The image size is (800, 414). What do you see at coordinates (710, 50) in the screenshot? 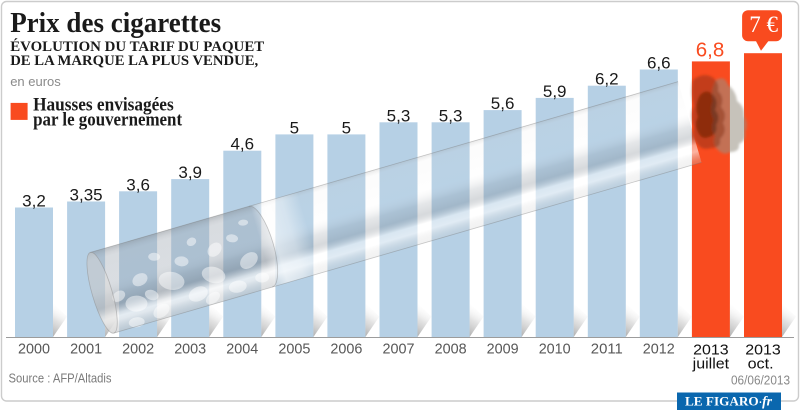
I see `svg-text: 6,8` at bounding box center [710, 50].